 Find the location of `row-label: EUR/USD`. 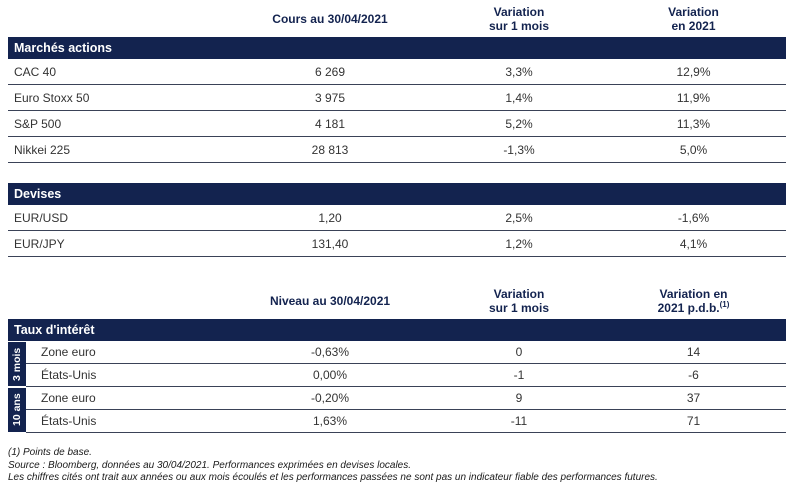

row-label: EUR/USD is located at coordinates (41, 217).